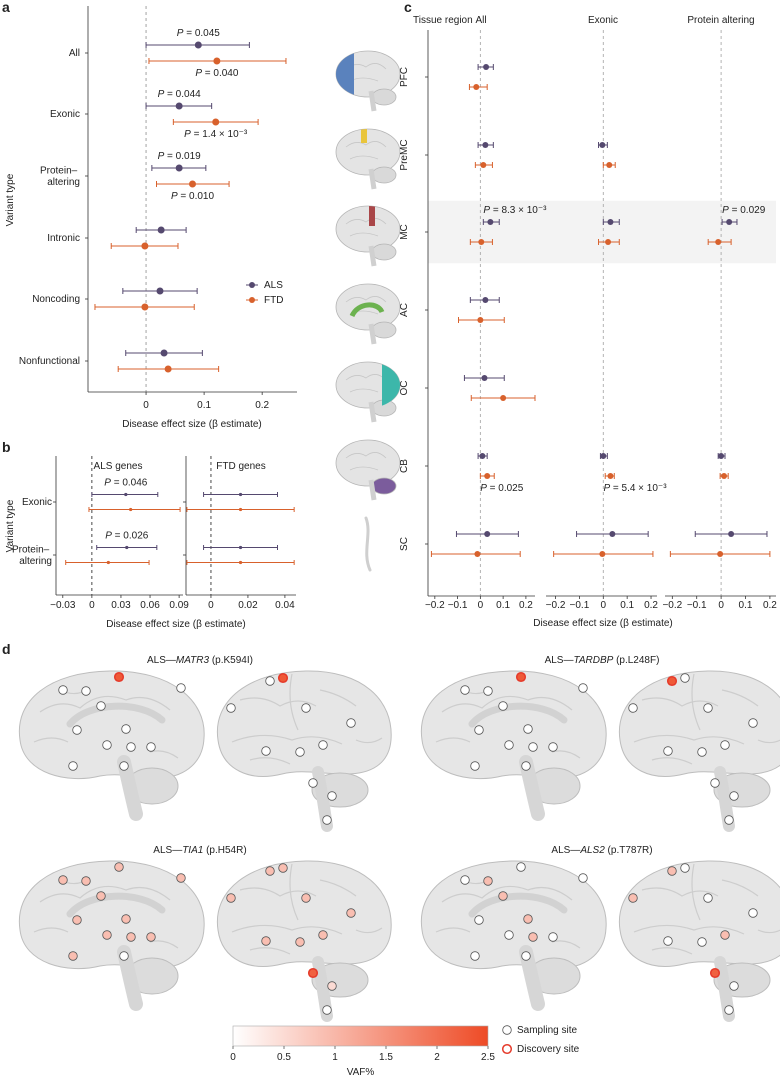 This screenshot has height=1078, width=780. I want to click on subplot-title: All, so click(480, 20).